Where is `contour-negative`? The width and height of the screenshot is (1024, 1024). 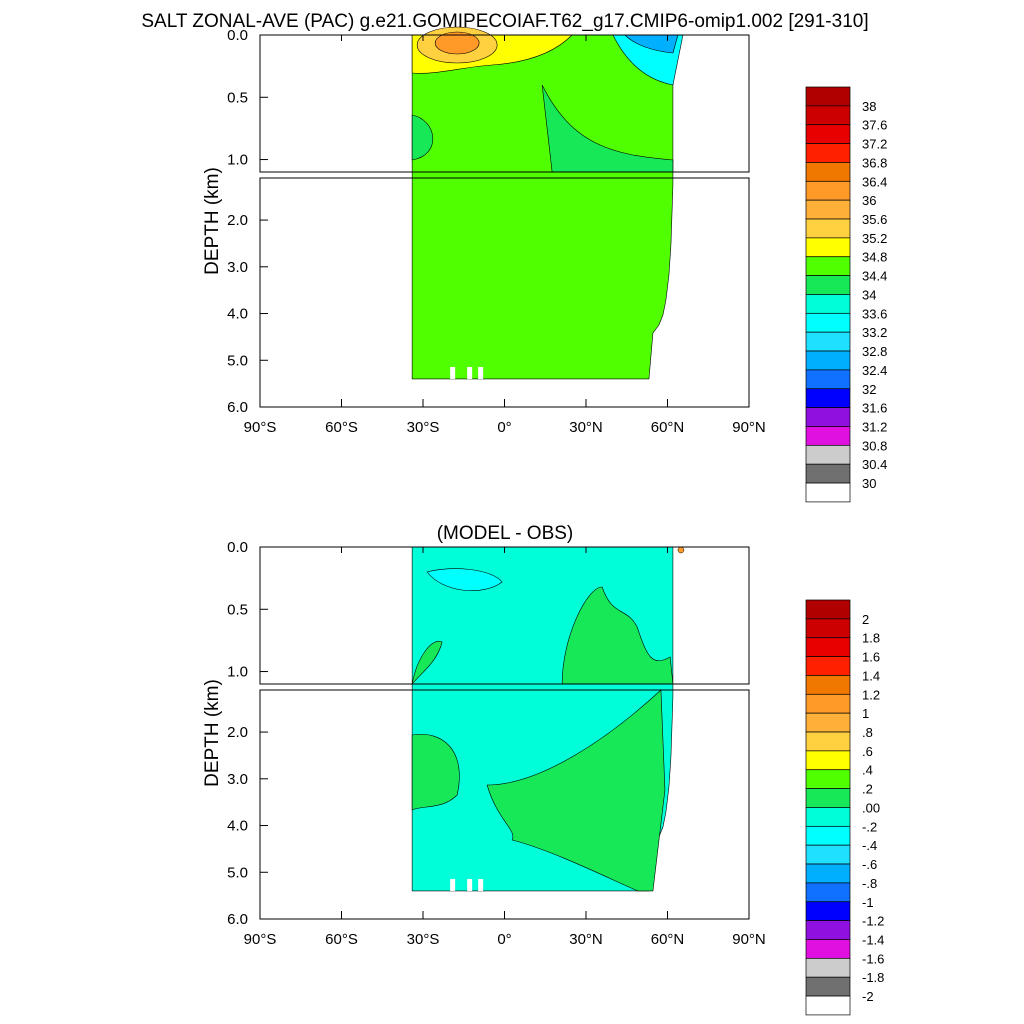 contour-negative is located at coordinates (464, 580).